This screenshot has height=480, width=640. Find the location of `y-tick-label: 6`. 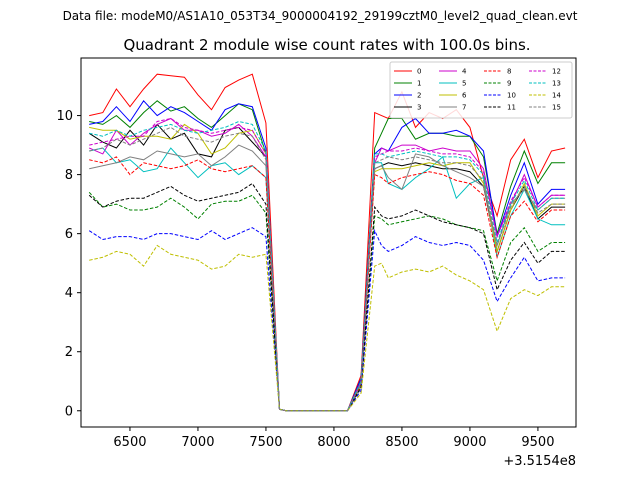

y-tick-label: 6 is located at coordinates (69, 234).